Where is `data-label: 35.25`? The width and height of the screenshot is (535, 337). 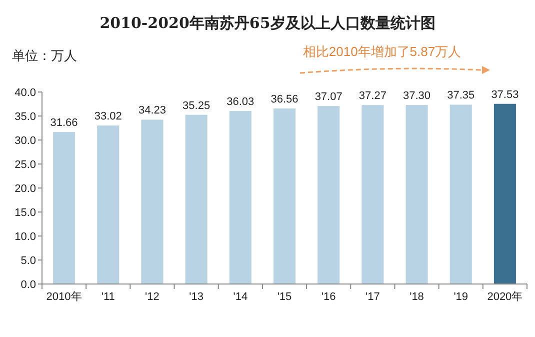 data-label: 35.25 is located at coordinates (196, 106).